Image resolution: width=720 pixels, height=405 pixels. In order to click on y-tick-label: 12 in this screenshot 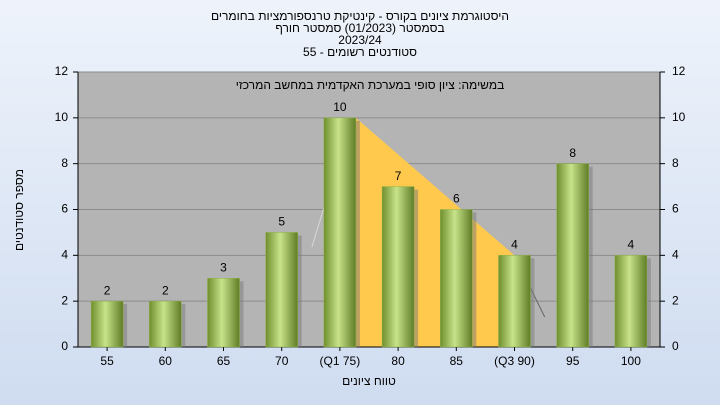, I will do `click(62, 71)`.